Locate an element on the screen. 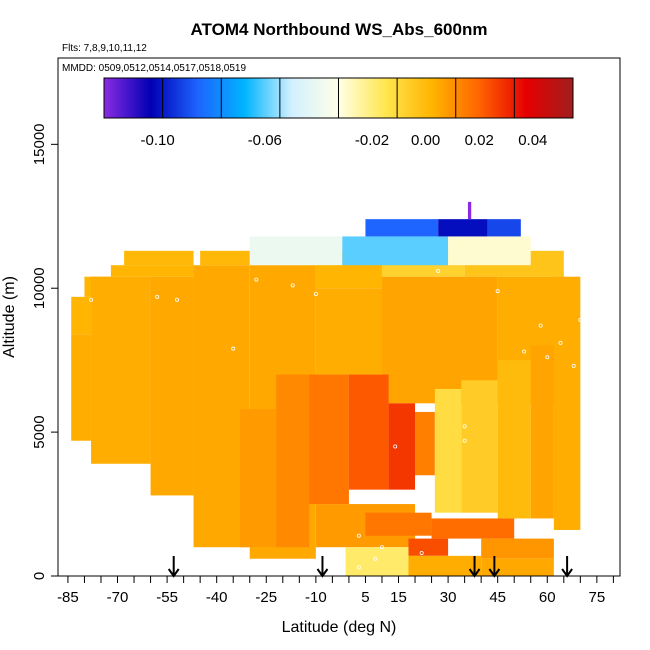 The image size is (650, 650). y-tick-label: 15000 is located at coordinates (39, 144).